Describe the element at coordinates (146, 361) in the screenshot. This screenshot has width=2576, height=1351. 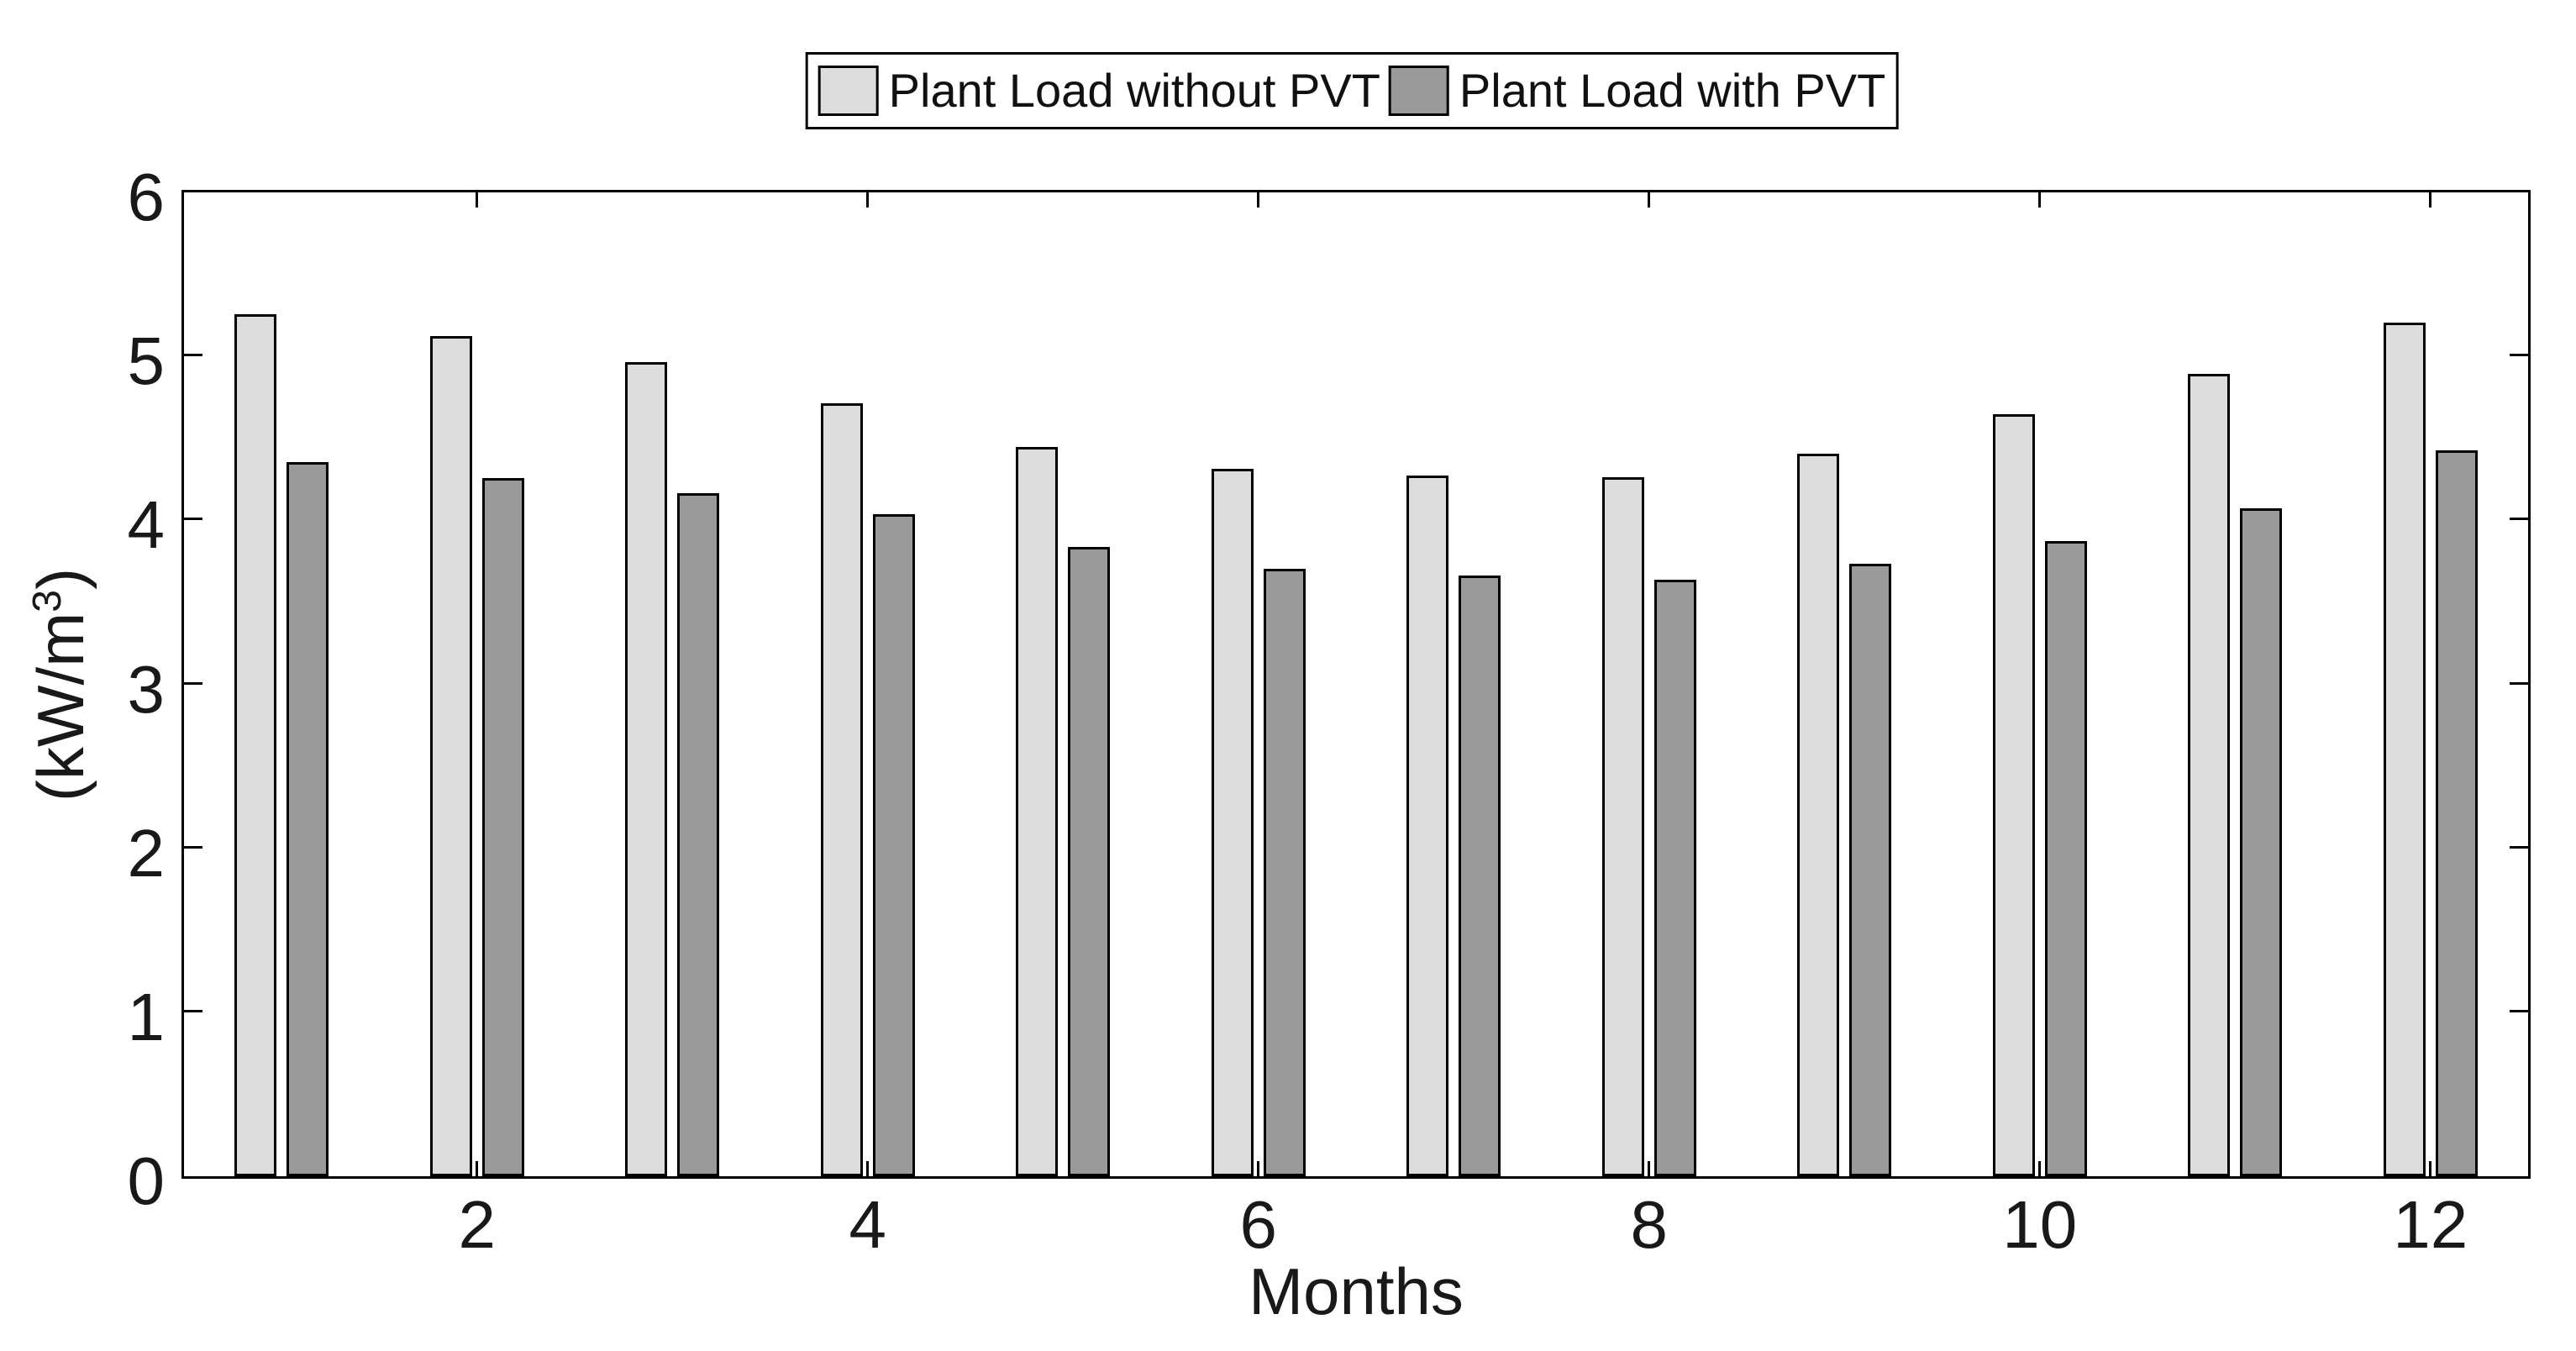
I see `y-tick-label-5: 5` at that location.